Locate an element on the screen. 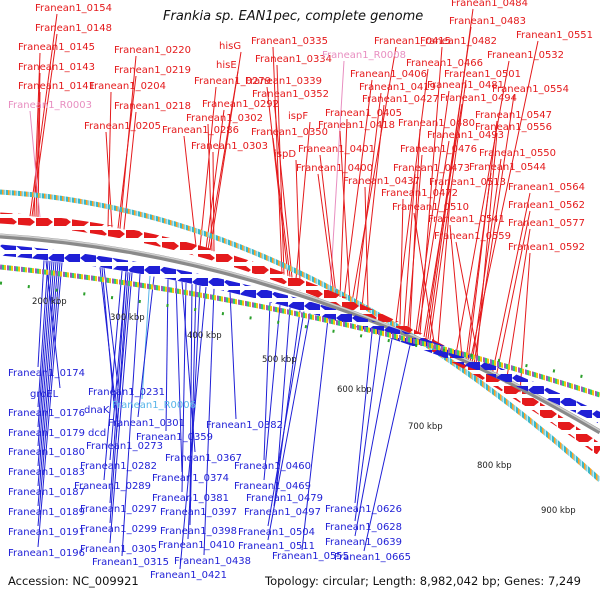  gene-label-franean1-0639: Franean1_0639 is located at coordinates (363, 542).